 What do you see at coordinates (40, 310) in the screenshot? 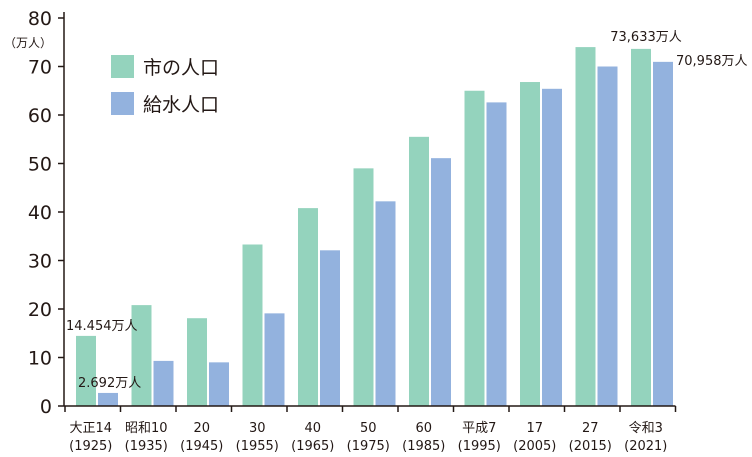
I see `y-tick-label-20: 20` at bounding box center [40, 310].